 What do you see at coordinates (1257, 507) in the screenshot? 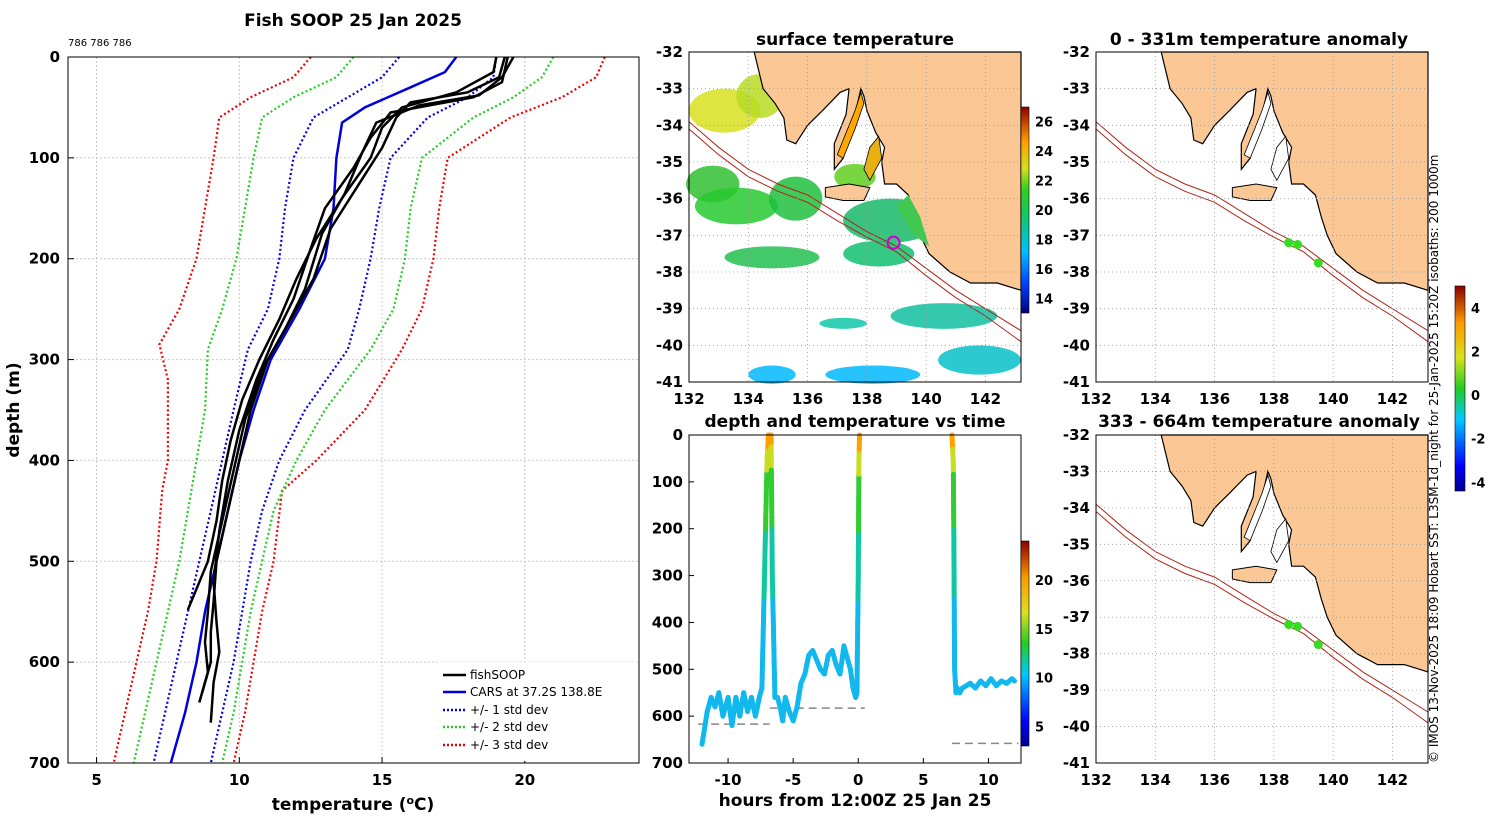
I see `gulf-water` at bounding box center [1257, 507].